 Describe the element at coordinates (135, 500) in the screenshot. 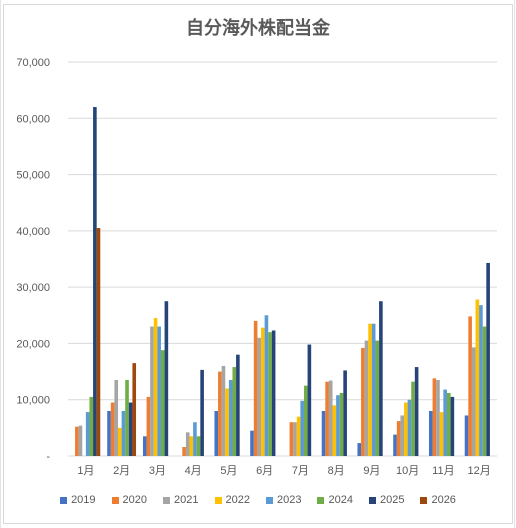

I see `legend-label: 2020` at that location.